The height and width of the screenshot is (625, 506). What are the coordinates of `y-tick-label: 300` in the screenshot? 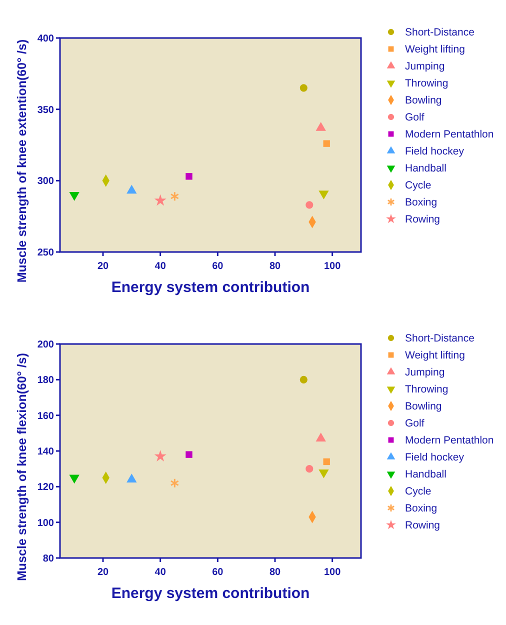 It's located at (45, 182).